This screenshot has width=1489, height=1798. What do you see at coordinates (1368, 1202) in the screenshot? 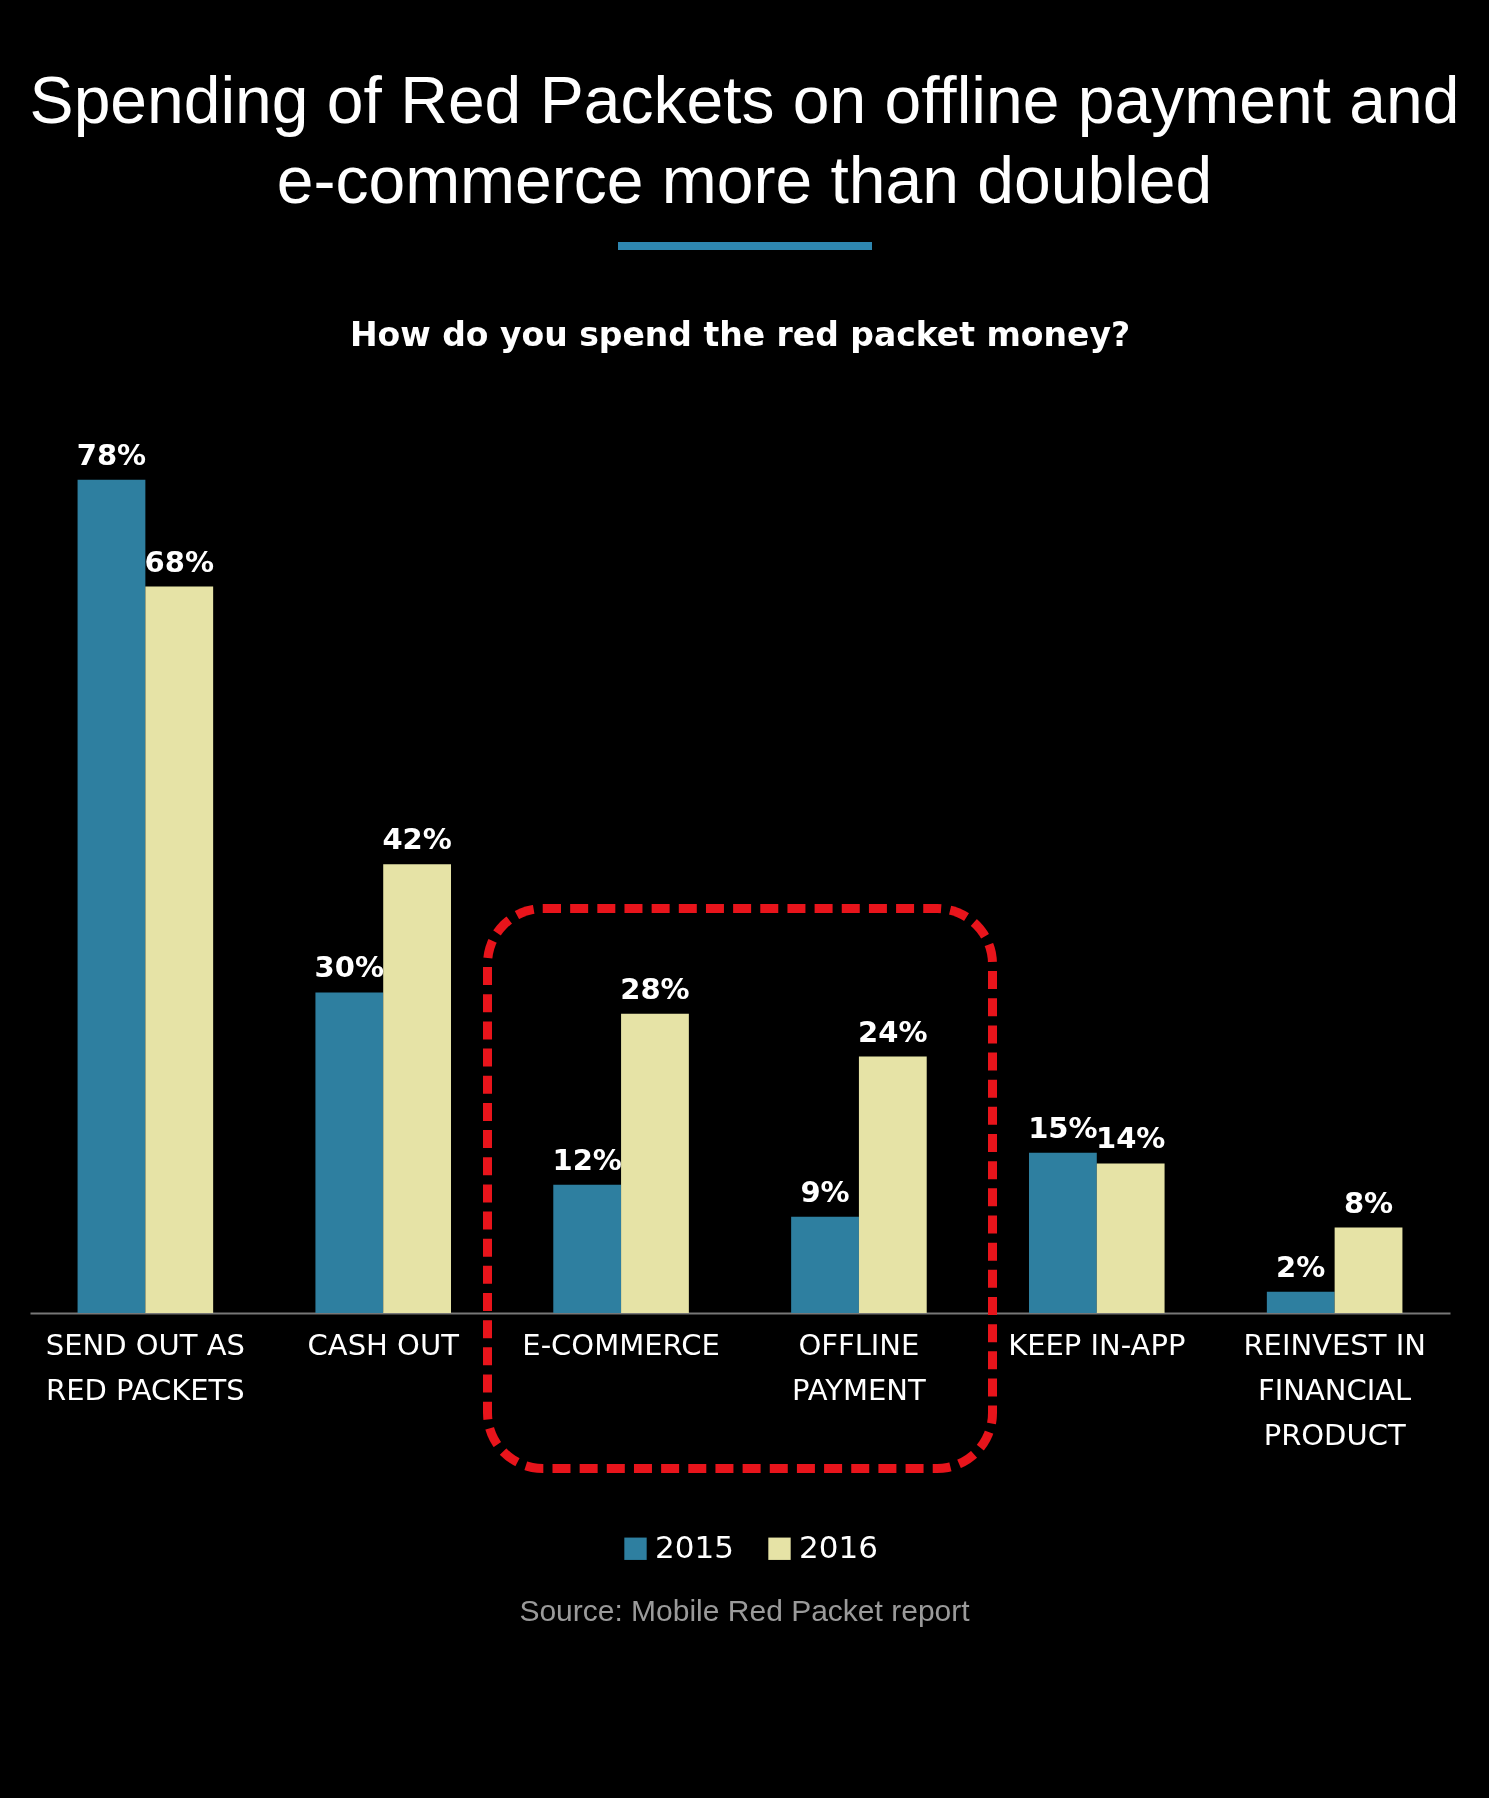
I see `data-label: 8%` at bounding box center [1368, 1202].